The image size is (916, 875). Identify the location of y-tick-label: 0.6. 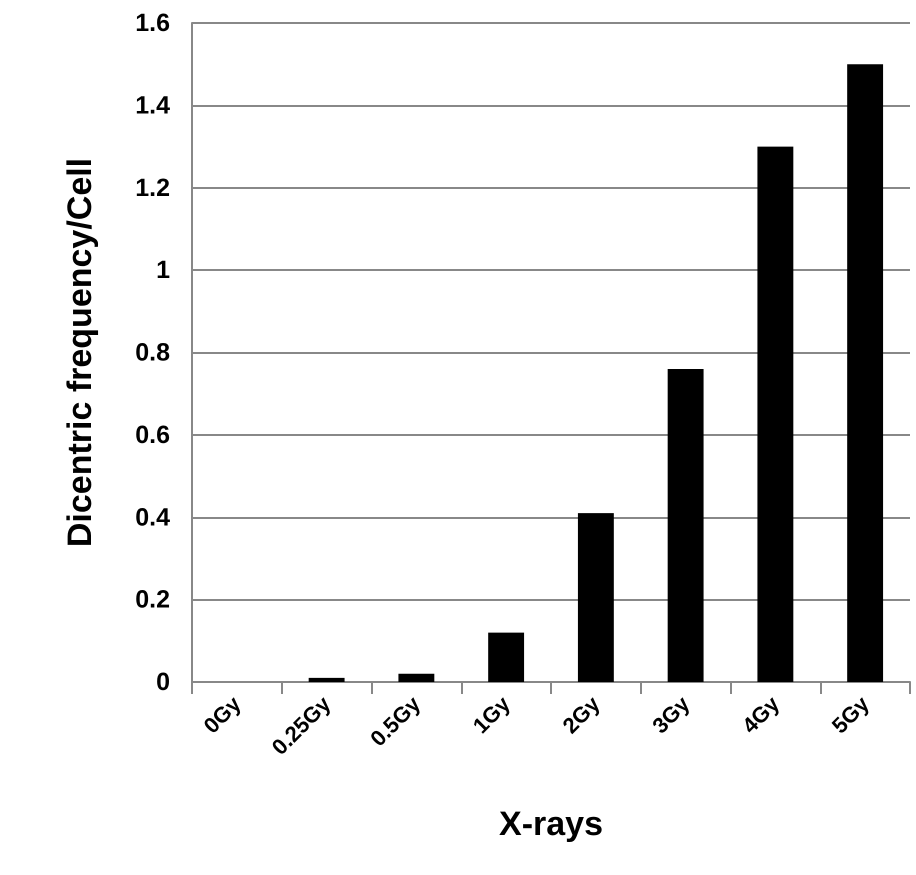
(152, 434).